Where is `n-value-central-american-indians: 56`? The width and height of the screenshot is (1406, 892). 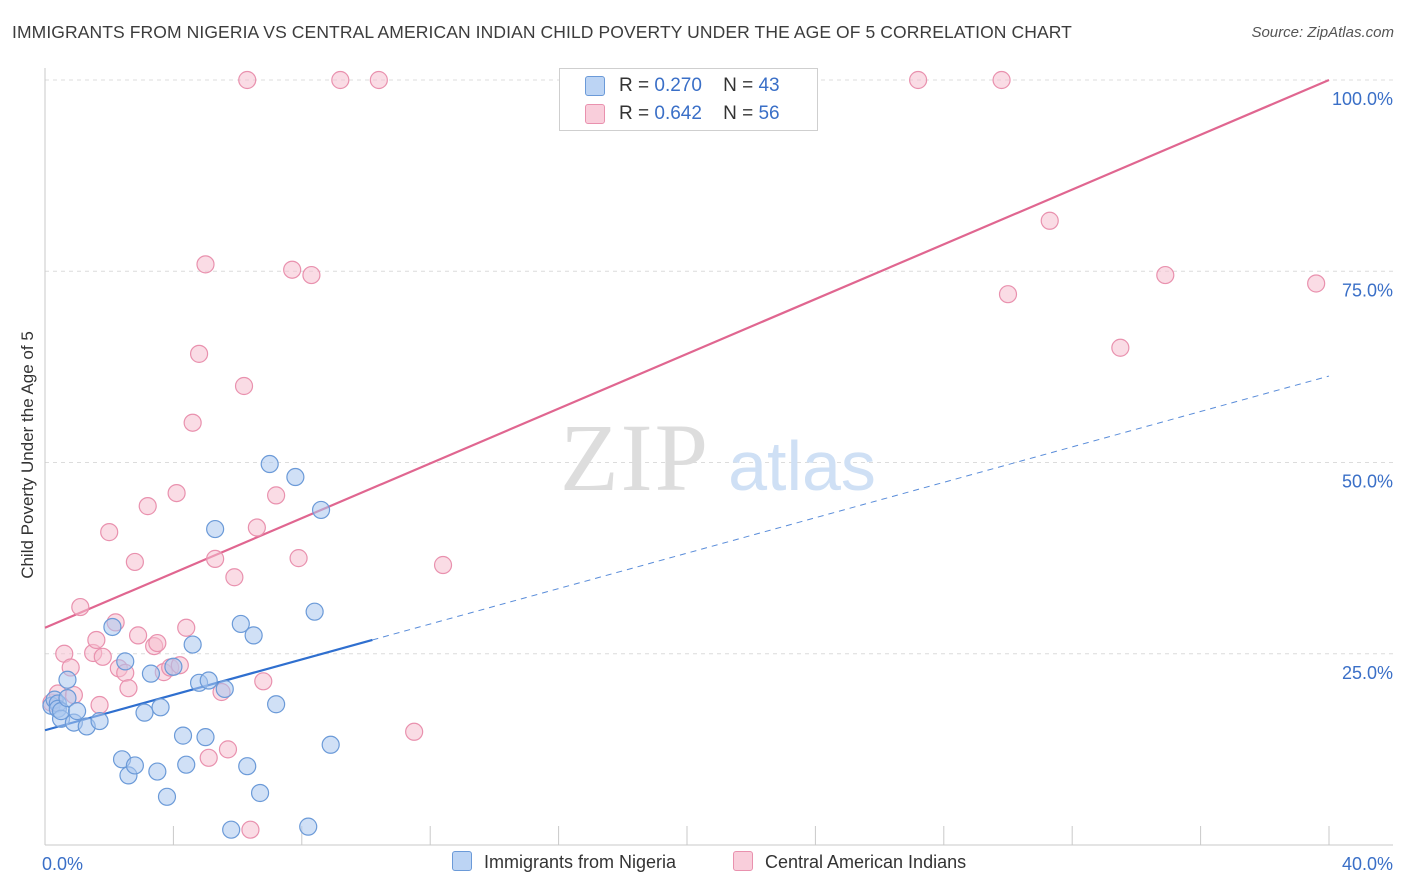
n-value-central-american-indians: 56 is located at coordinates (769, 113).